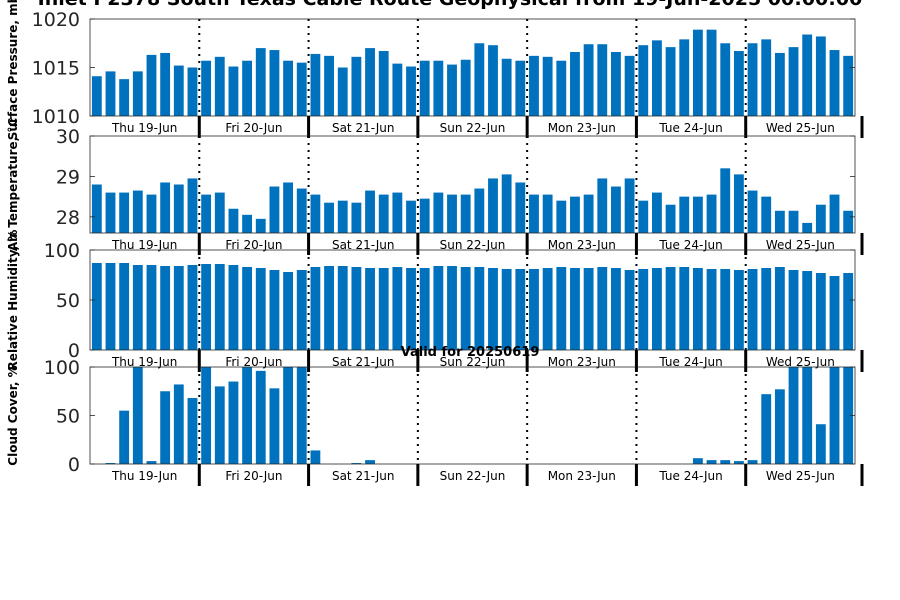 The image size is (900, 600). Describe the element at coordinates (800, 362) in the screenshot. I see `day-label: Wed 25-Jun` at that location.